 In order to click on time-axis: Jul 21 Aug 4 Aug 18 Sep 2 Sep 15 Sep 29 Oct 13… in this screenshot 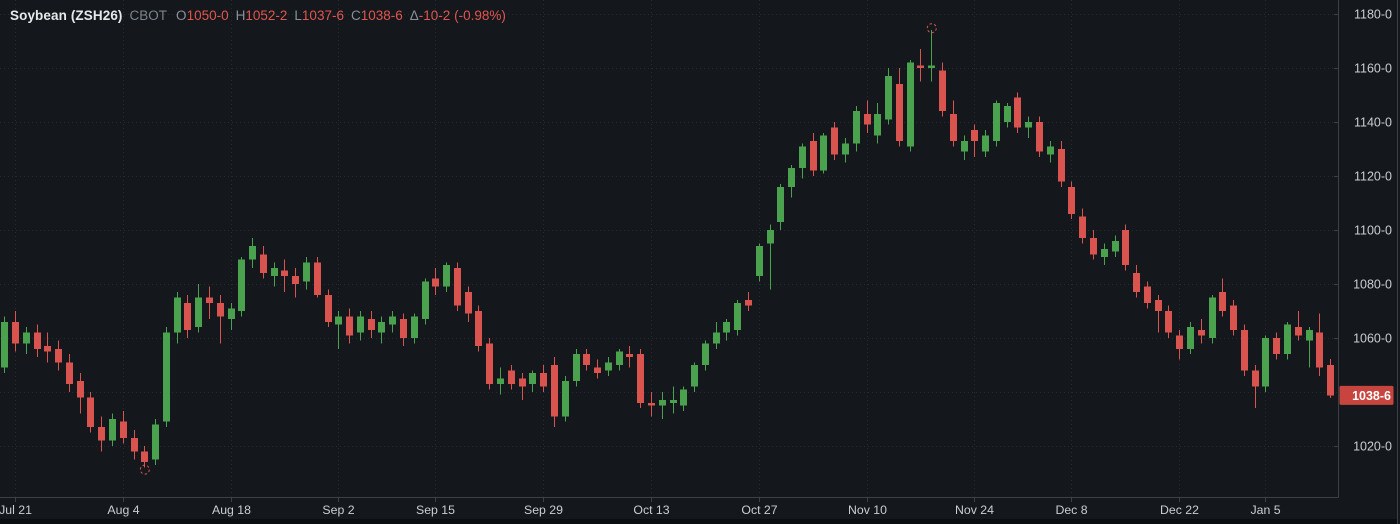, I will do `click(640, 507)`.